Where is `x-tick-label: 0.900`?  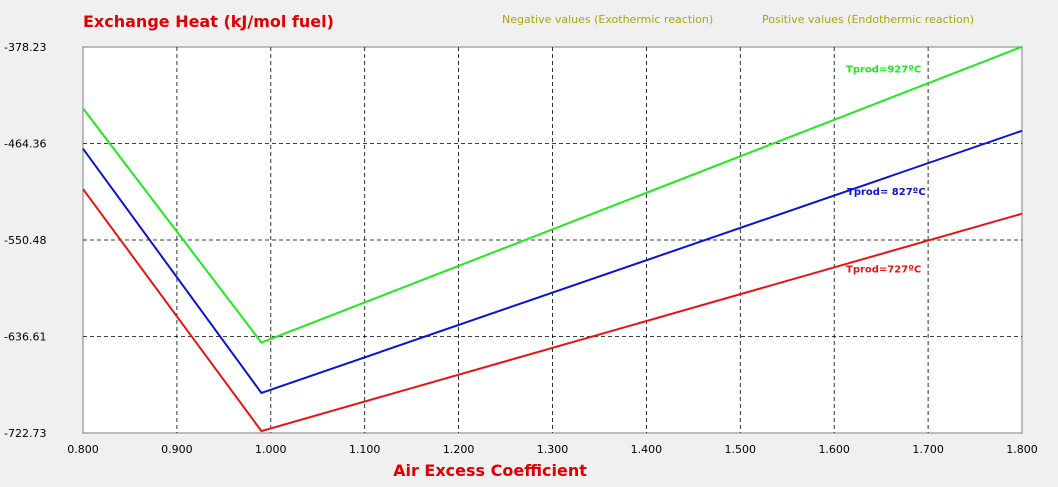 x-tick-label: 0.900 is located at coordinates (177, 449).